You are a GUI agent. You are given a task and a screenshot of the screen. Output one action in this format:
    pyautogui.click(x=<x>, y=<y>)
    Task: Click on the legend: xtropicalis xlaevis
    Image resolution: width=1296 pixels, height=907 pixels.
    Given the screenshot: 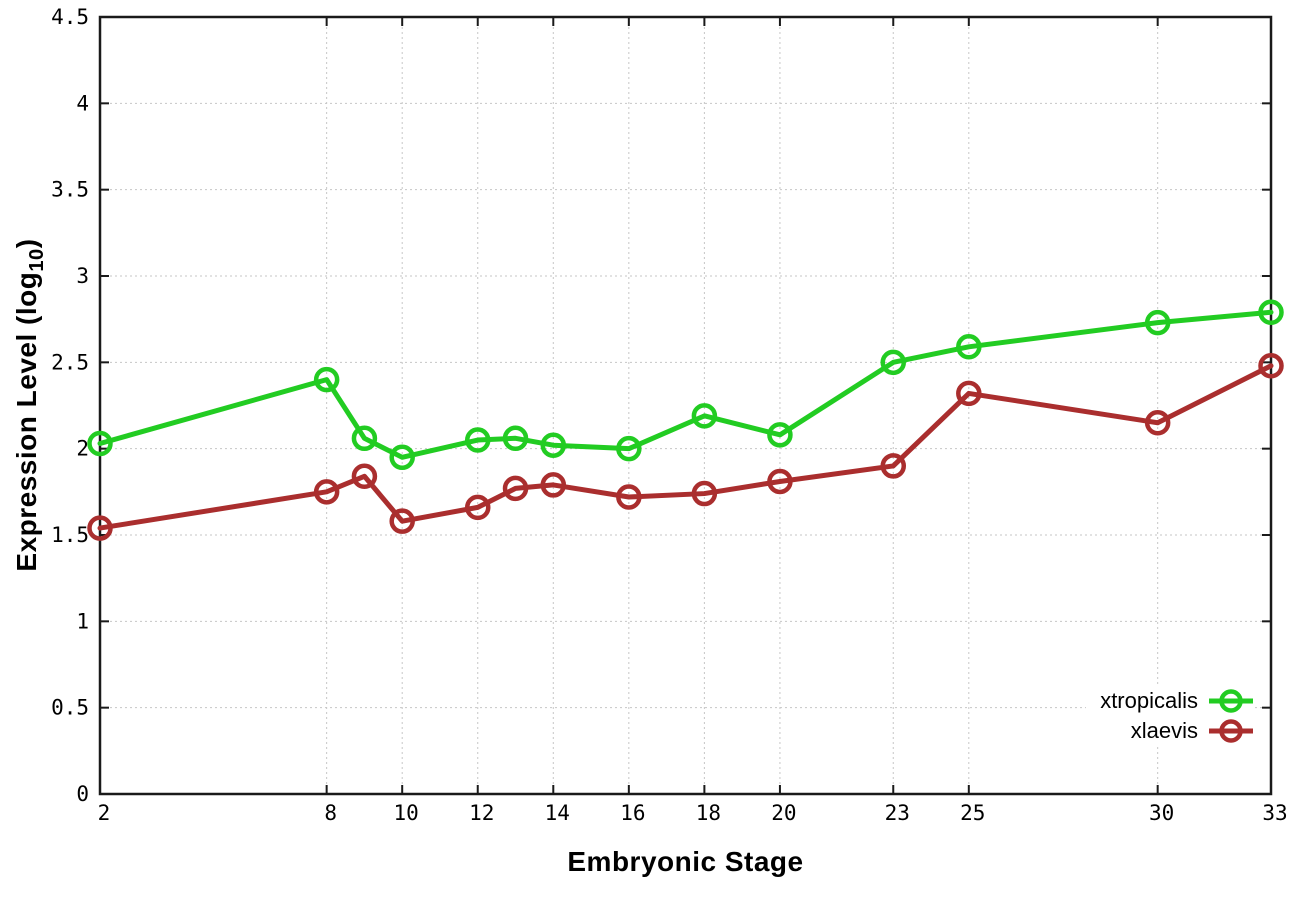 What is the action you would take?
    pyautogui.click(x=1170, y=716)
    